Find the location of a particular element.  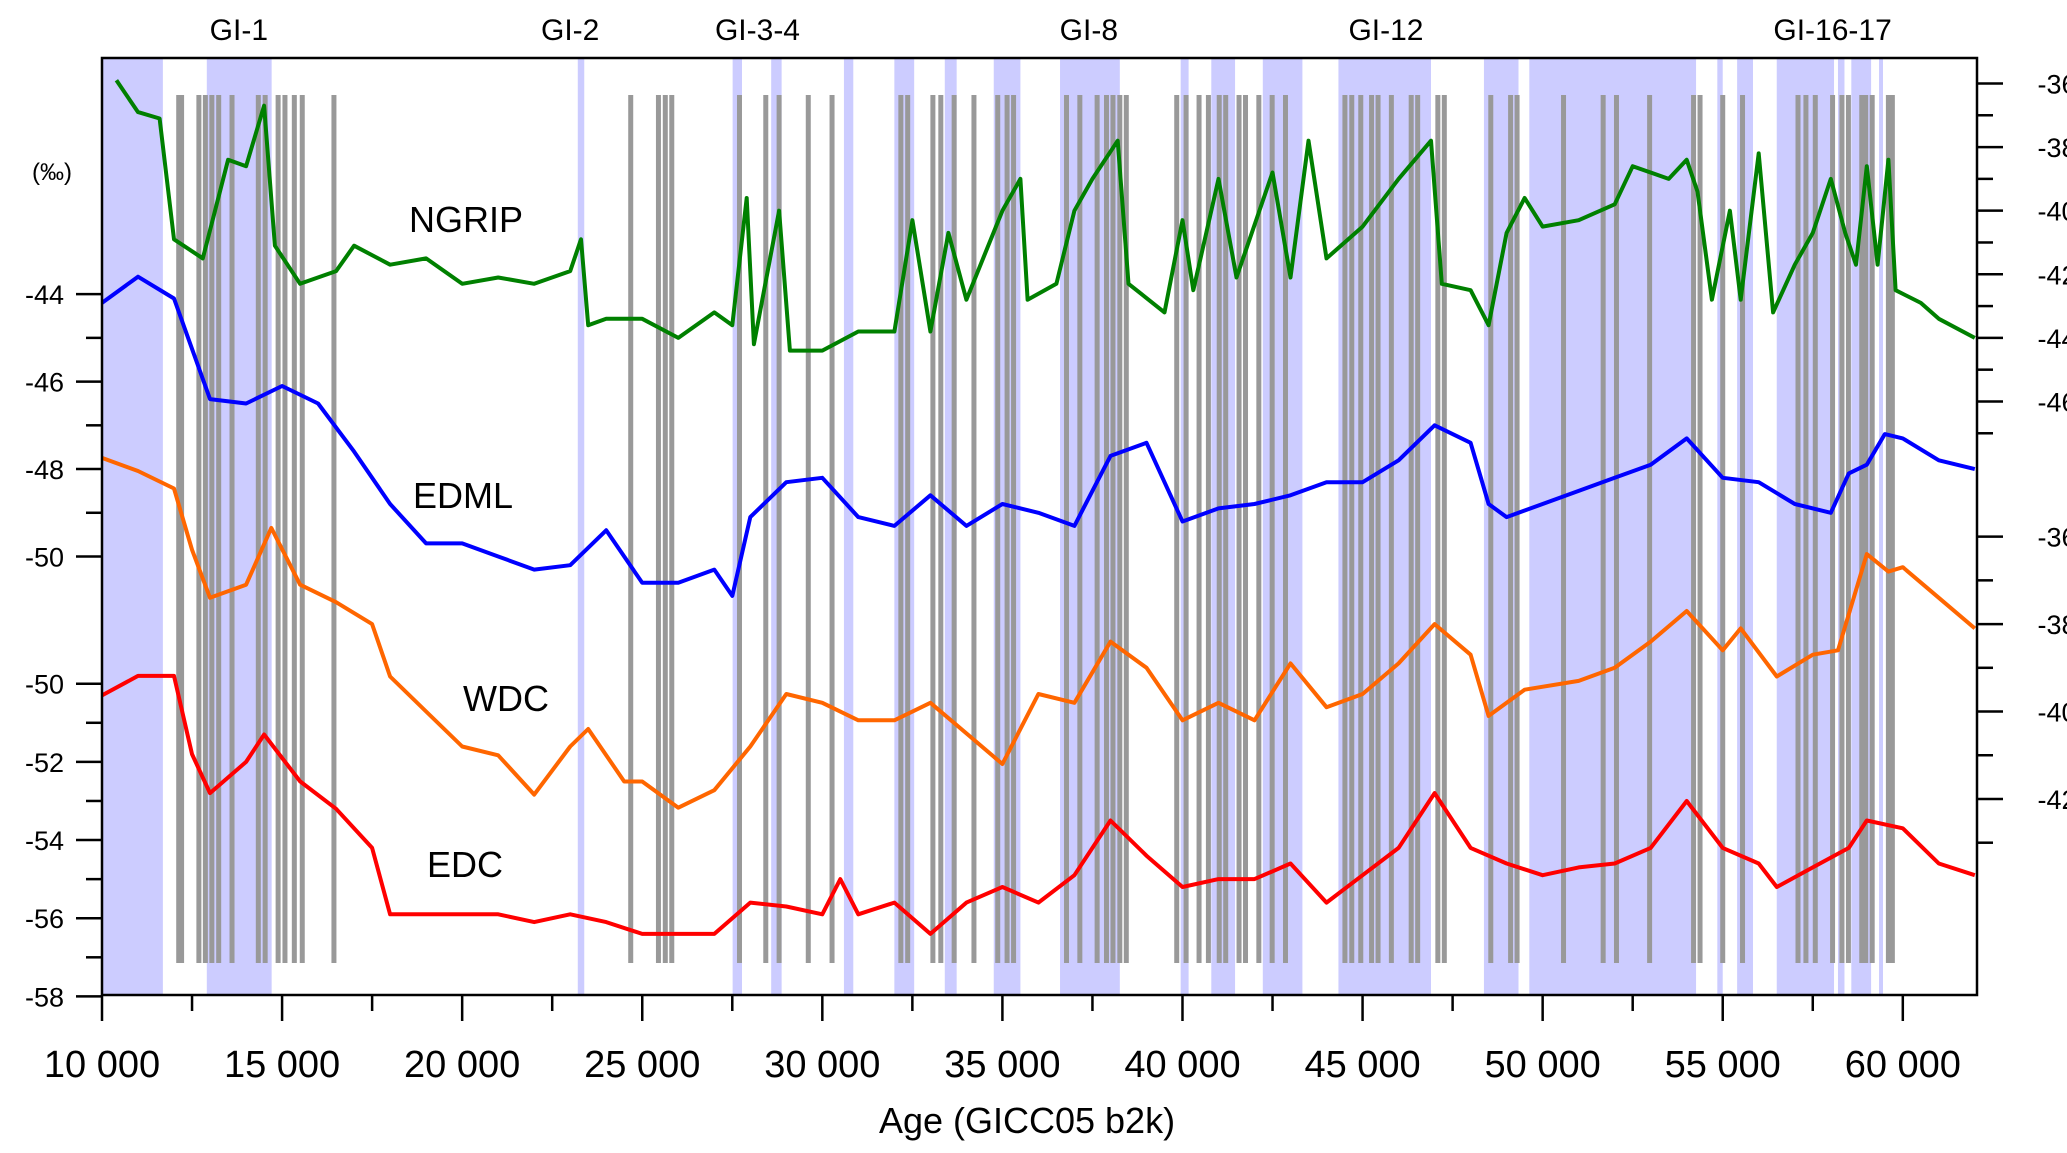

unit-label: (‰) is located at coordinates (52, 172).